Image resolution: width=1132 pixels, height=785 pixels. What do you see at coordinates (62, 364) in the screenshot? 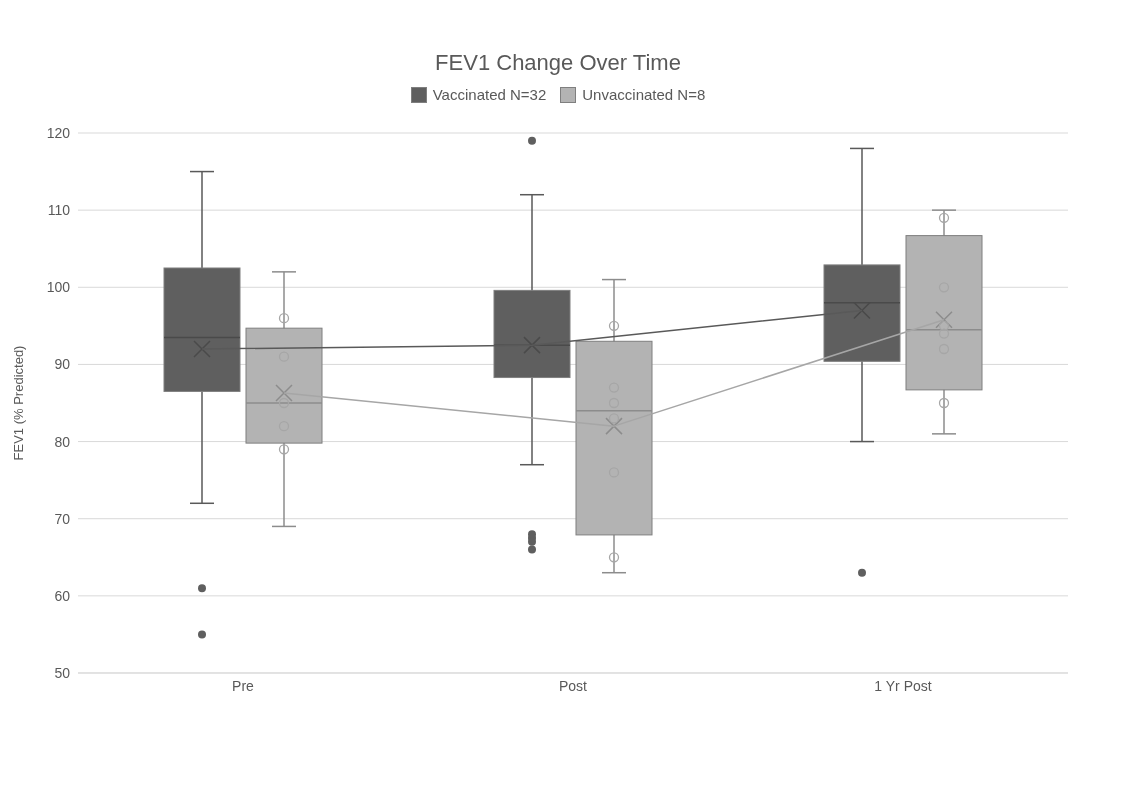
I see `y-tick-label: 90` at bounding box center [62, 364].